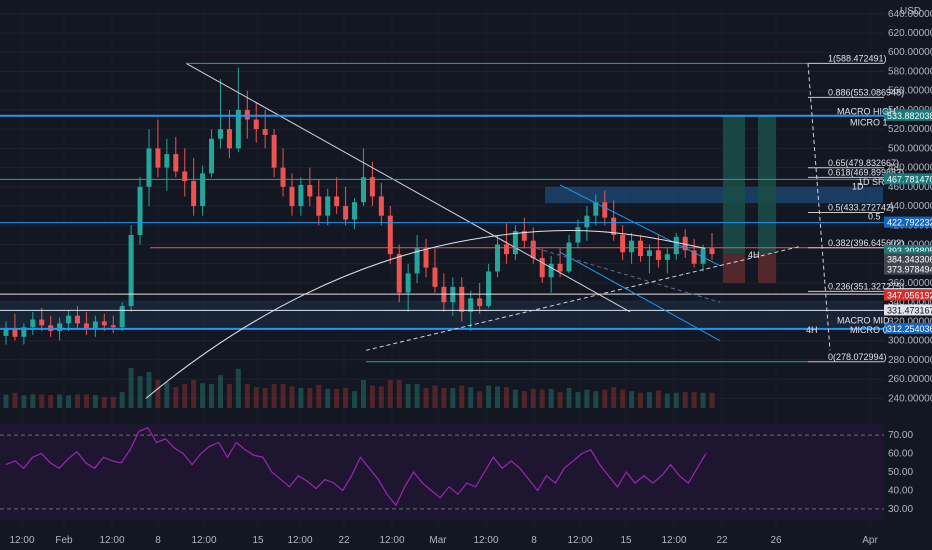 The image size is (932, 550). Describe the element at coordinates (356, 466) in the screenshot. I see `rsi-line` at that location.